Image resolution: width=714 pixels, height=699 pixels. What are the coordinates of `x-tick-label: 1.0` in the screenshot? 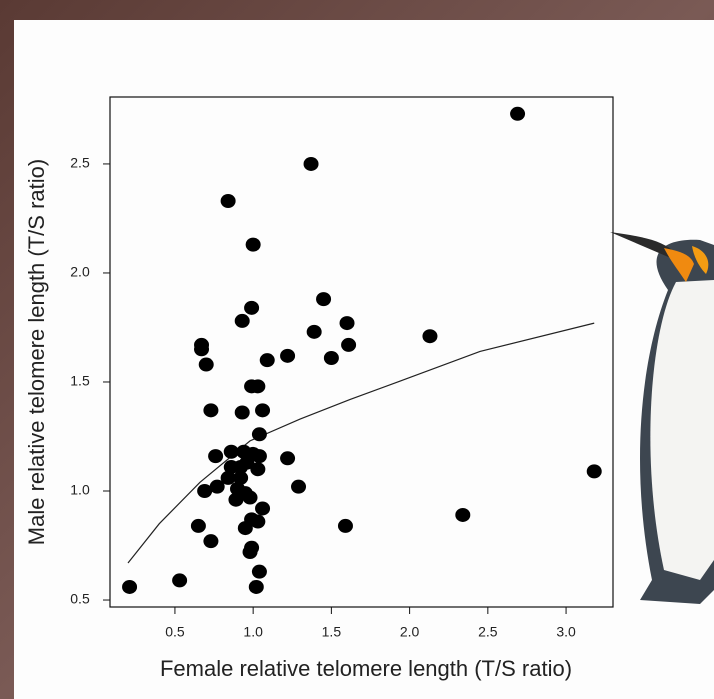 It's located at (253, 632).